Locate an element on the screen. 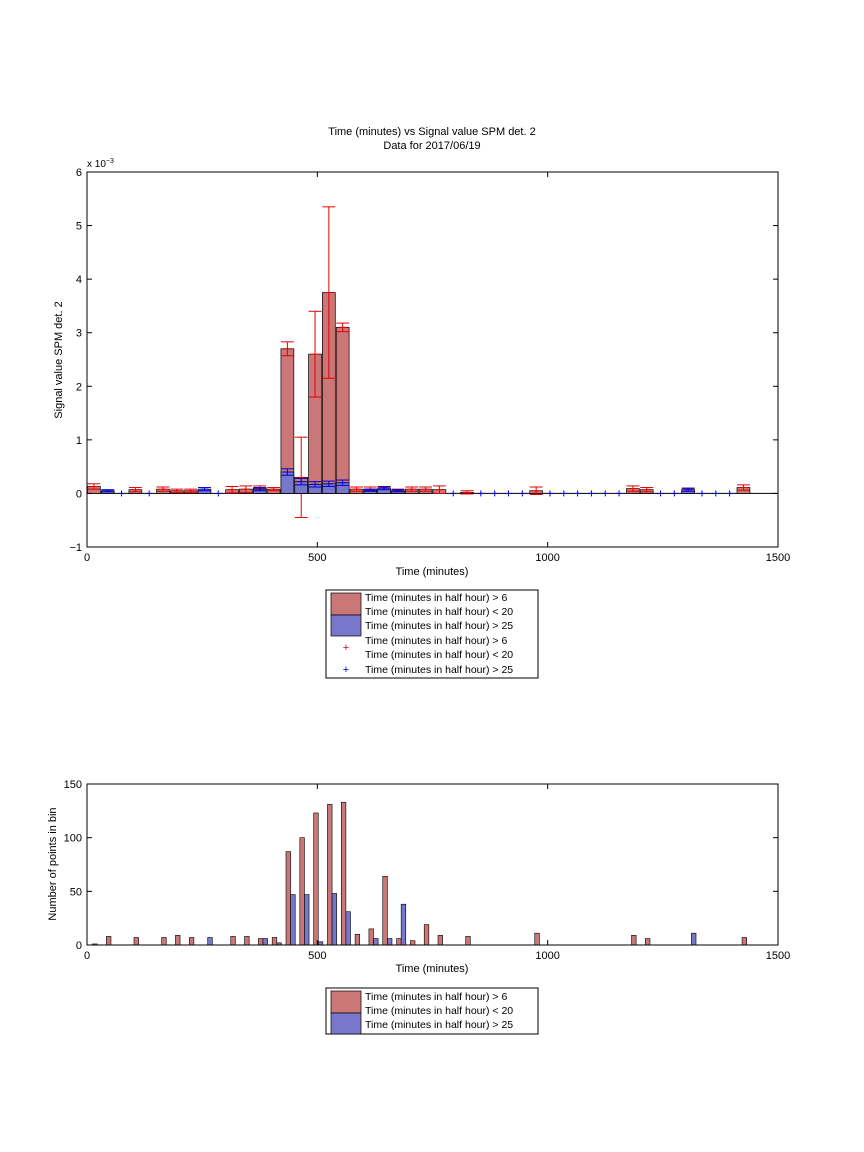  bottom-ticks: 0 500 1000 1500 0 50 100 150 is located at coordinates (427, 870).